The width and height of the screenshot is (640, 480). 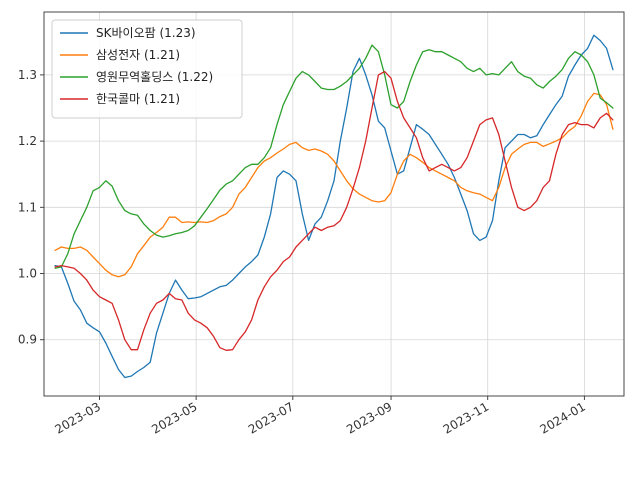 What do you see at coordinates (78, 417) in the screenshot?
I see `x-tick-label: 2023-03` at bounding box center [78, 417].